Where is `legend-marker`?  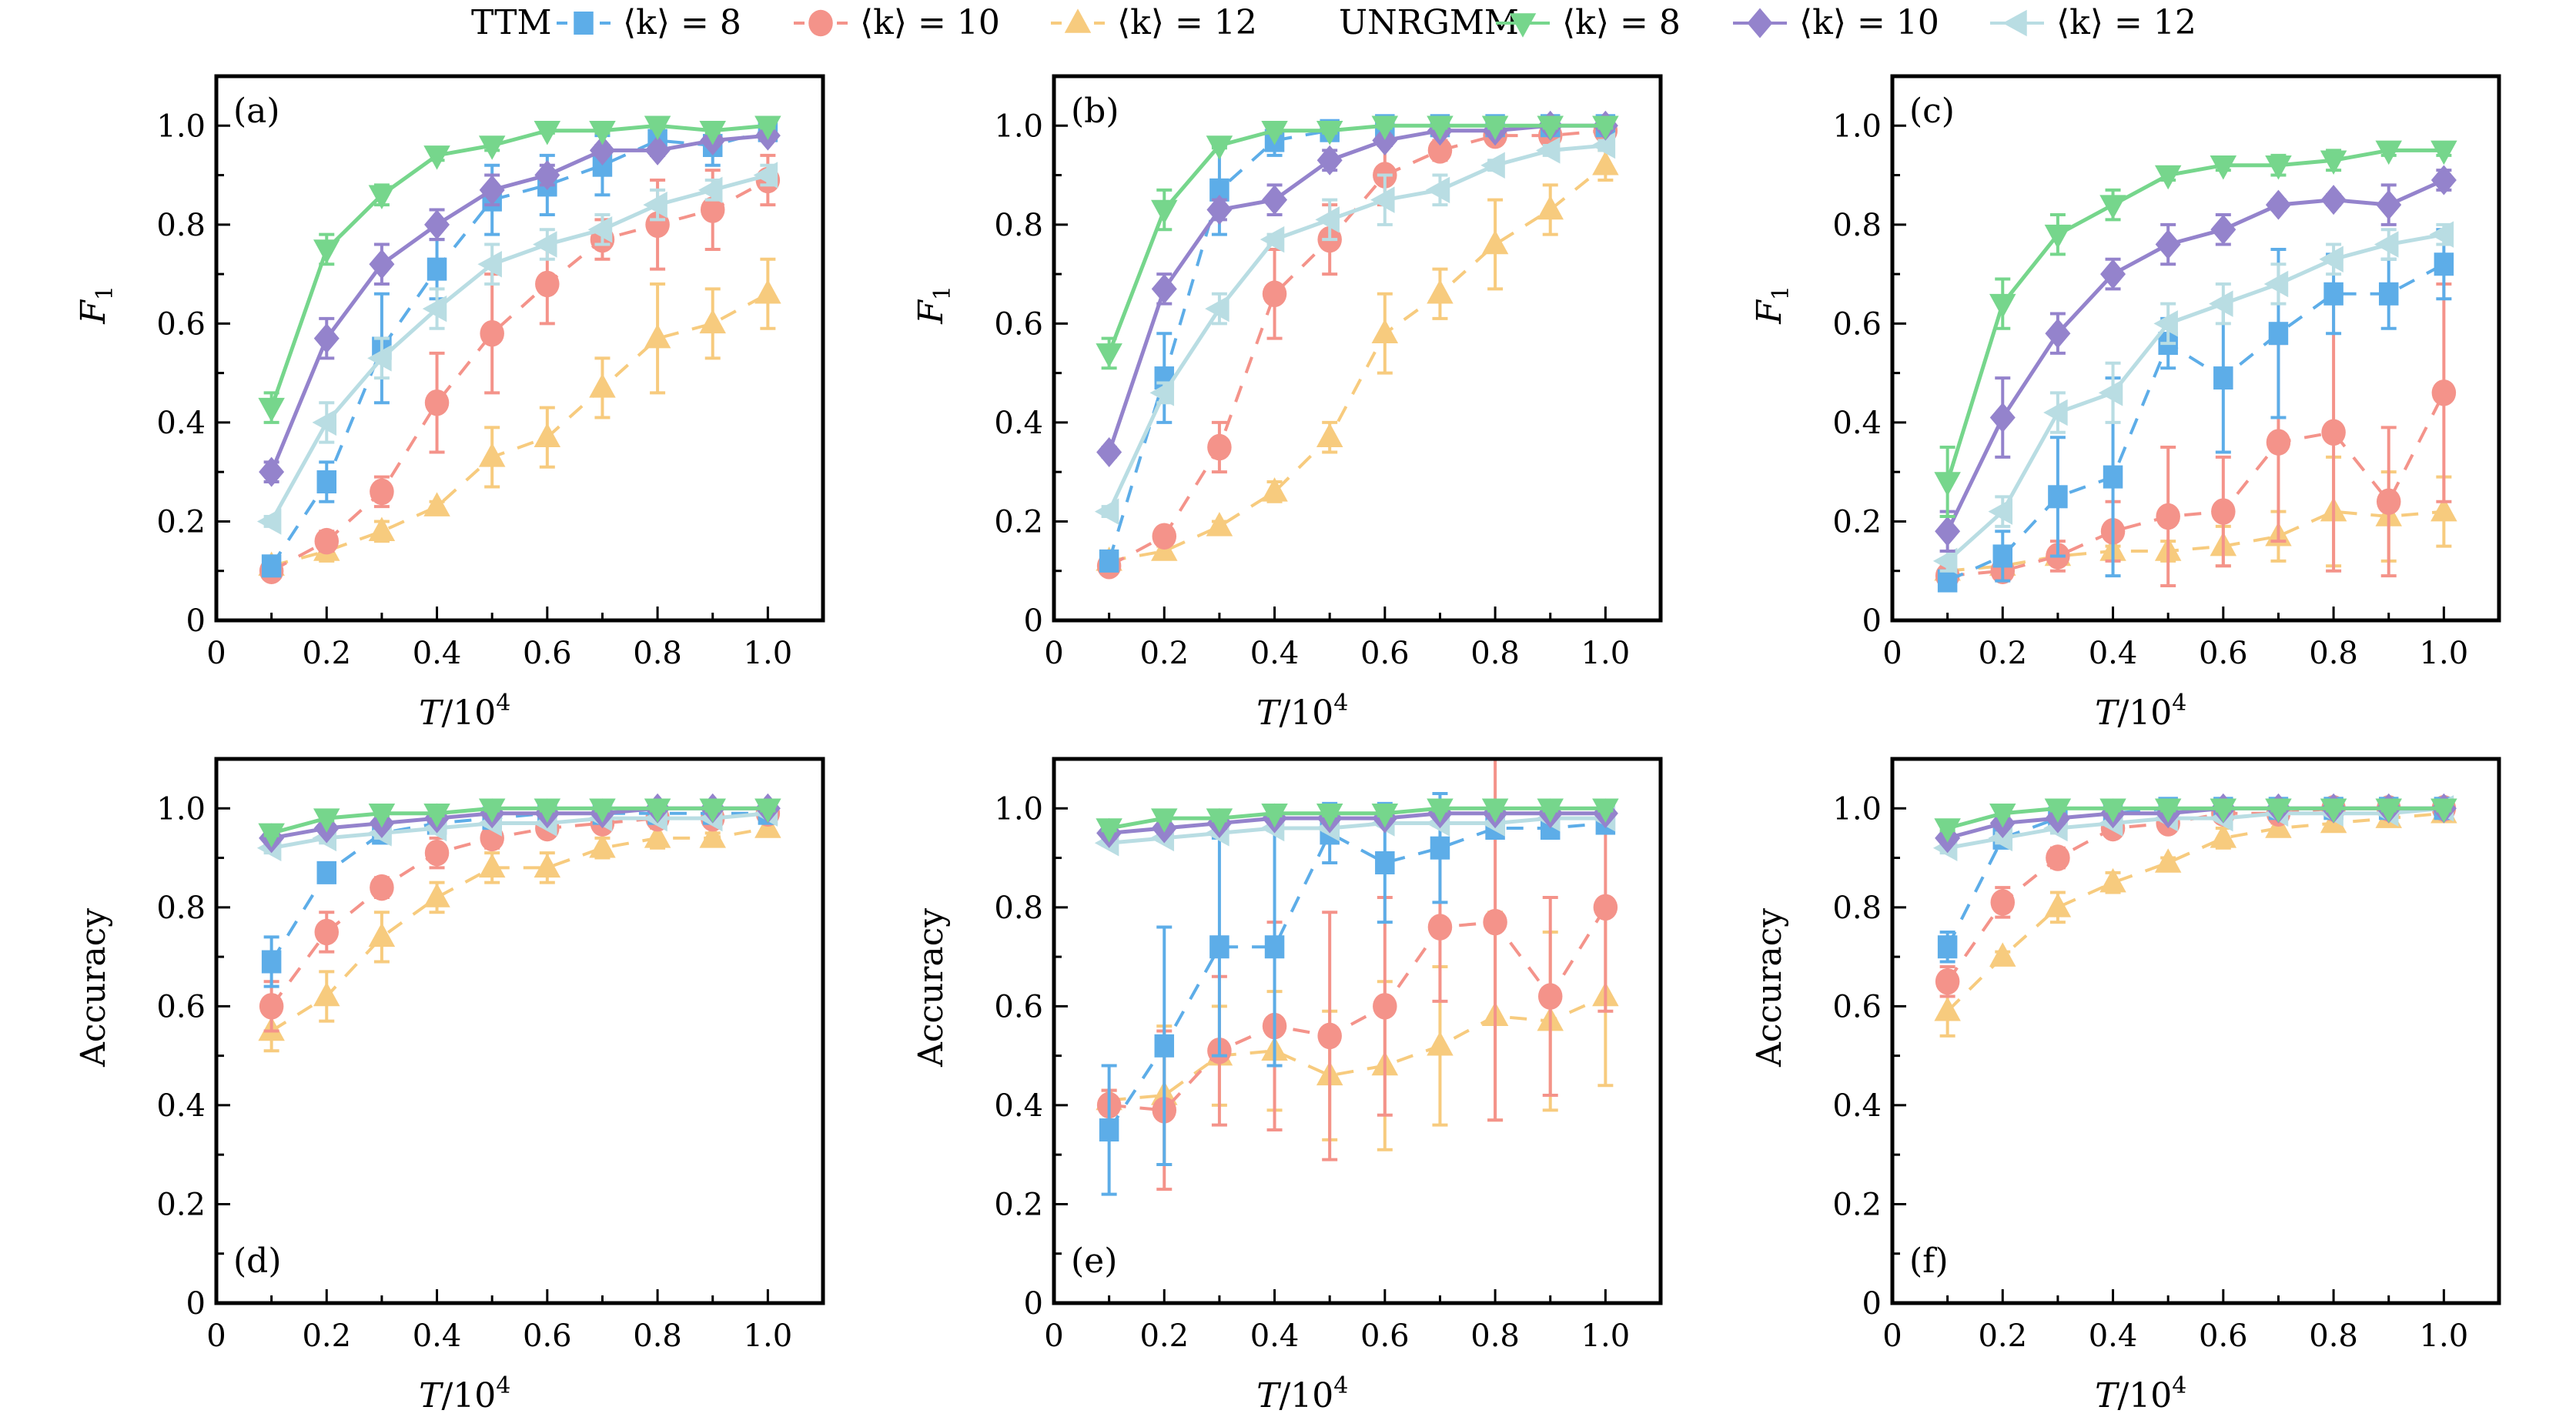
legend-marker is located at coordinates (821, 23).